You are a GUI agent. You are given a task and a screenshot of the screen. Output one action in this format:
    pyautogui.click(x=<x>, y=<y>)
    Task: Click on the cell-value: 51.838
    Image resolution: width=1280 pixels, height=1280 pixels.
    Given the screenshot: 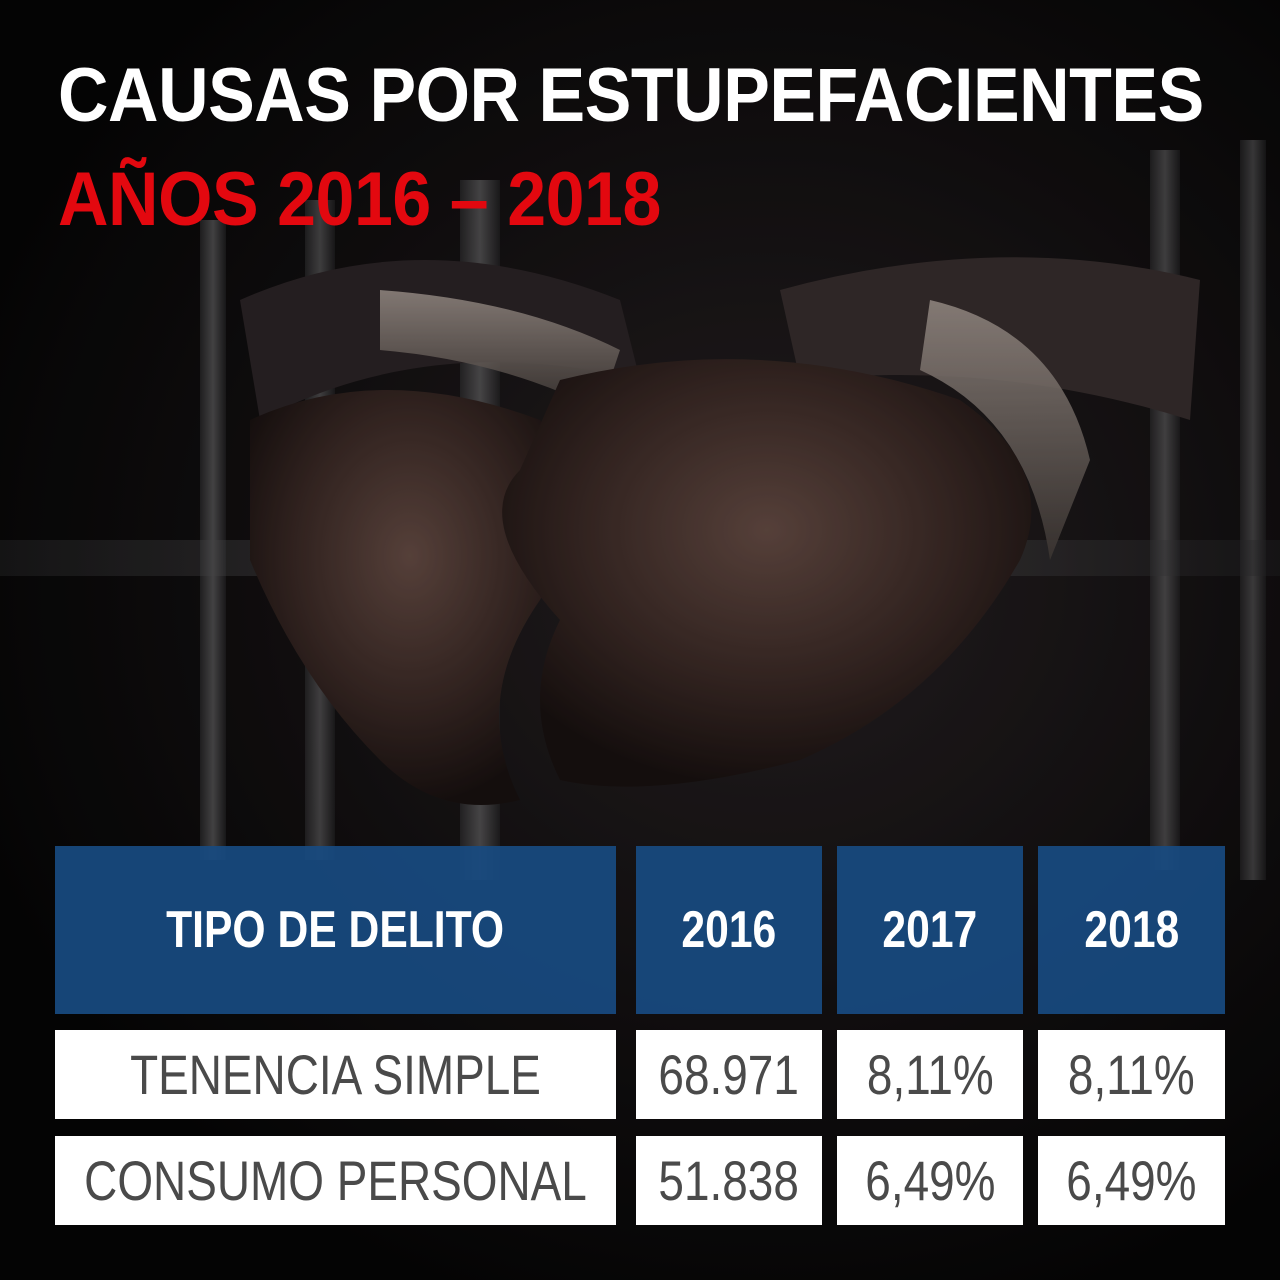 What is the action you would take?
    pyautogui.click(x=729, y=1180)
    